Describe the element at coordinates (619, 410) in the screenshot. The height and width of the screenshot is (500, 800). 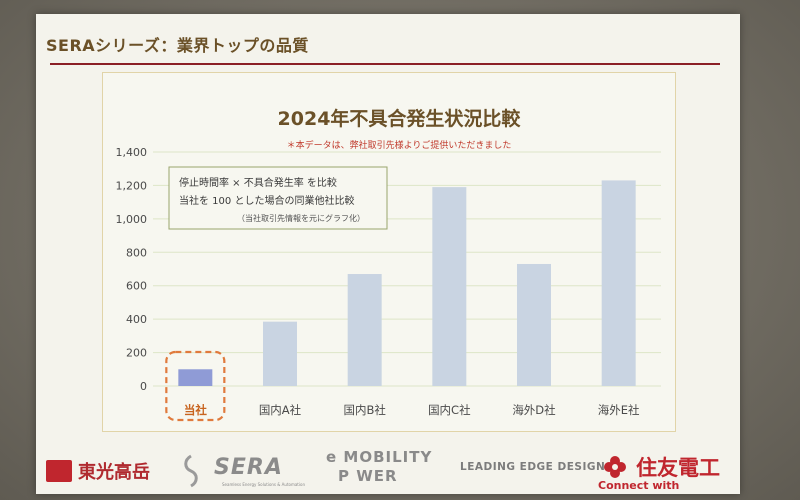
I see `x-category-label: 海外E社` at that location.